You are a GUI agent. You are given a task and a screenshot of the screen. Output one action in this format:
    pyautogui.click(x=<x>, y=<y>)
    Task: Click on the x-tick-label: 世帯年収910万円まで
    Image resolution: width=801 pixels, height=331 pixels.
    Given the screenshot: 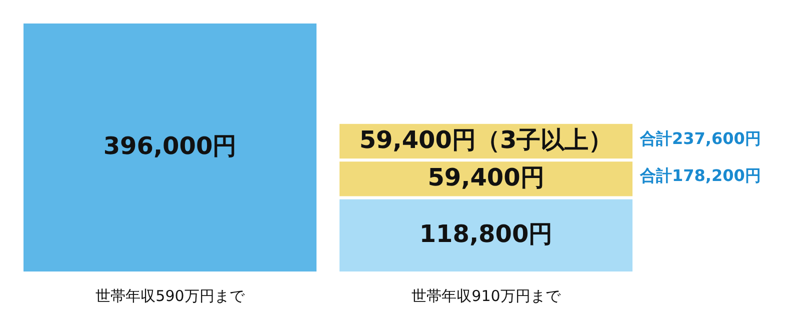 What is the action you would take?
    pyautogui.click(x=487, y=296)
    